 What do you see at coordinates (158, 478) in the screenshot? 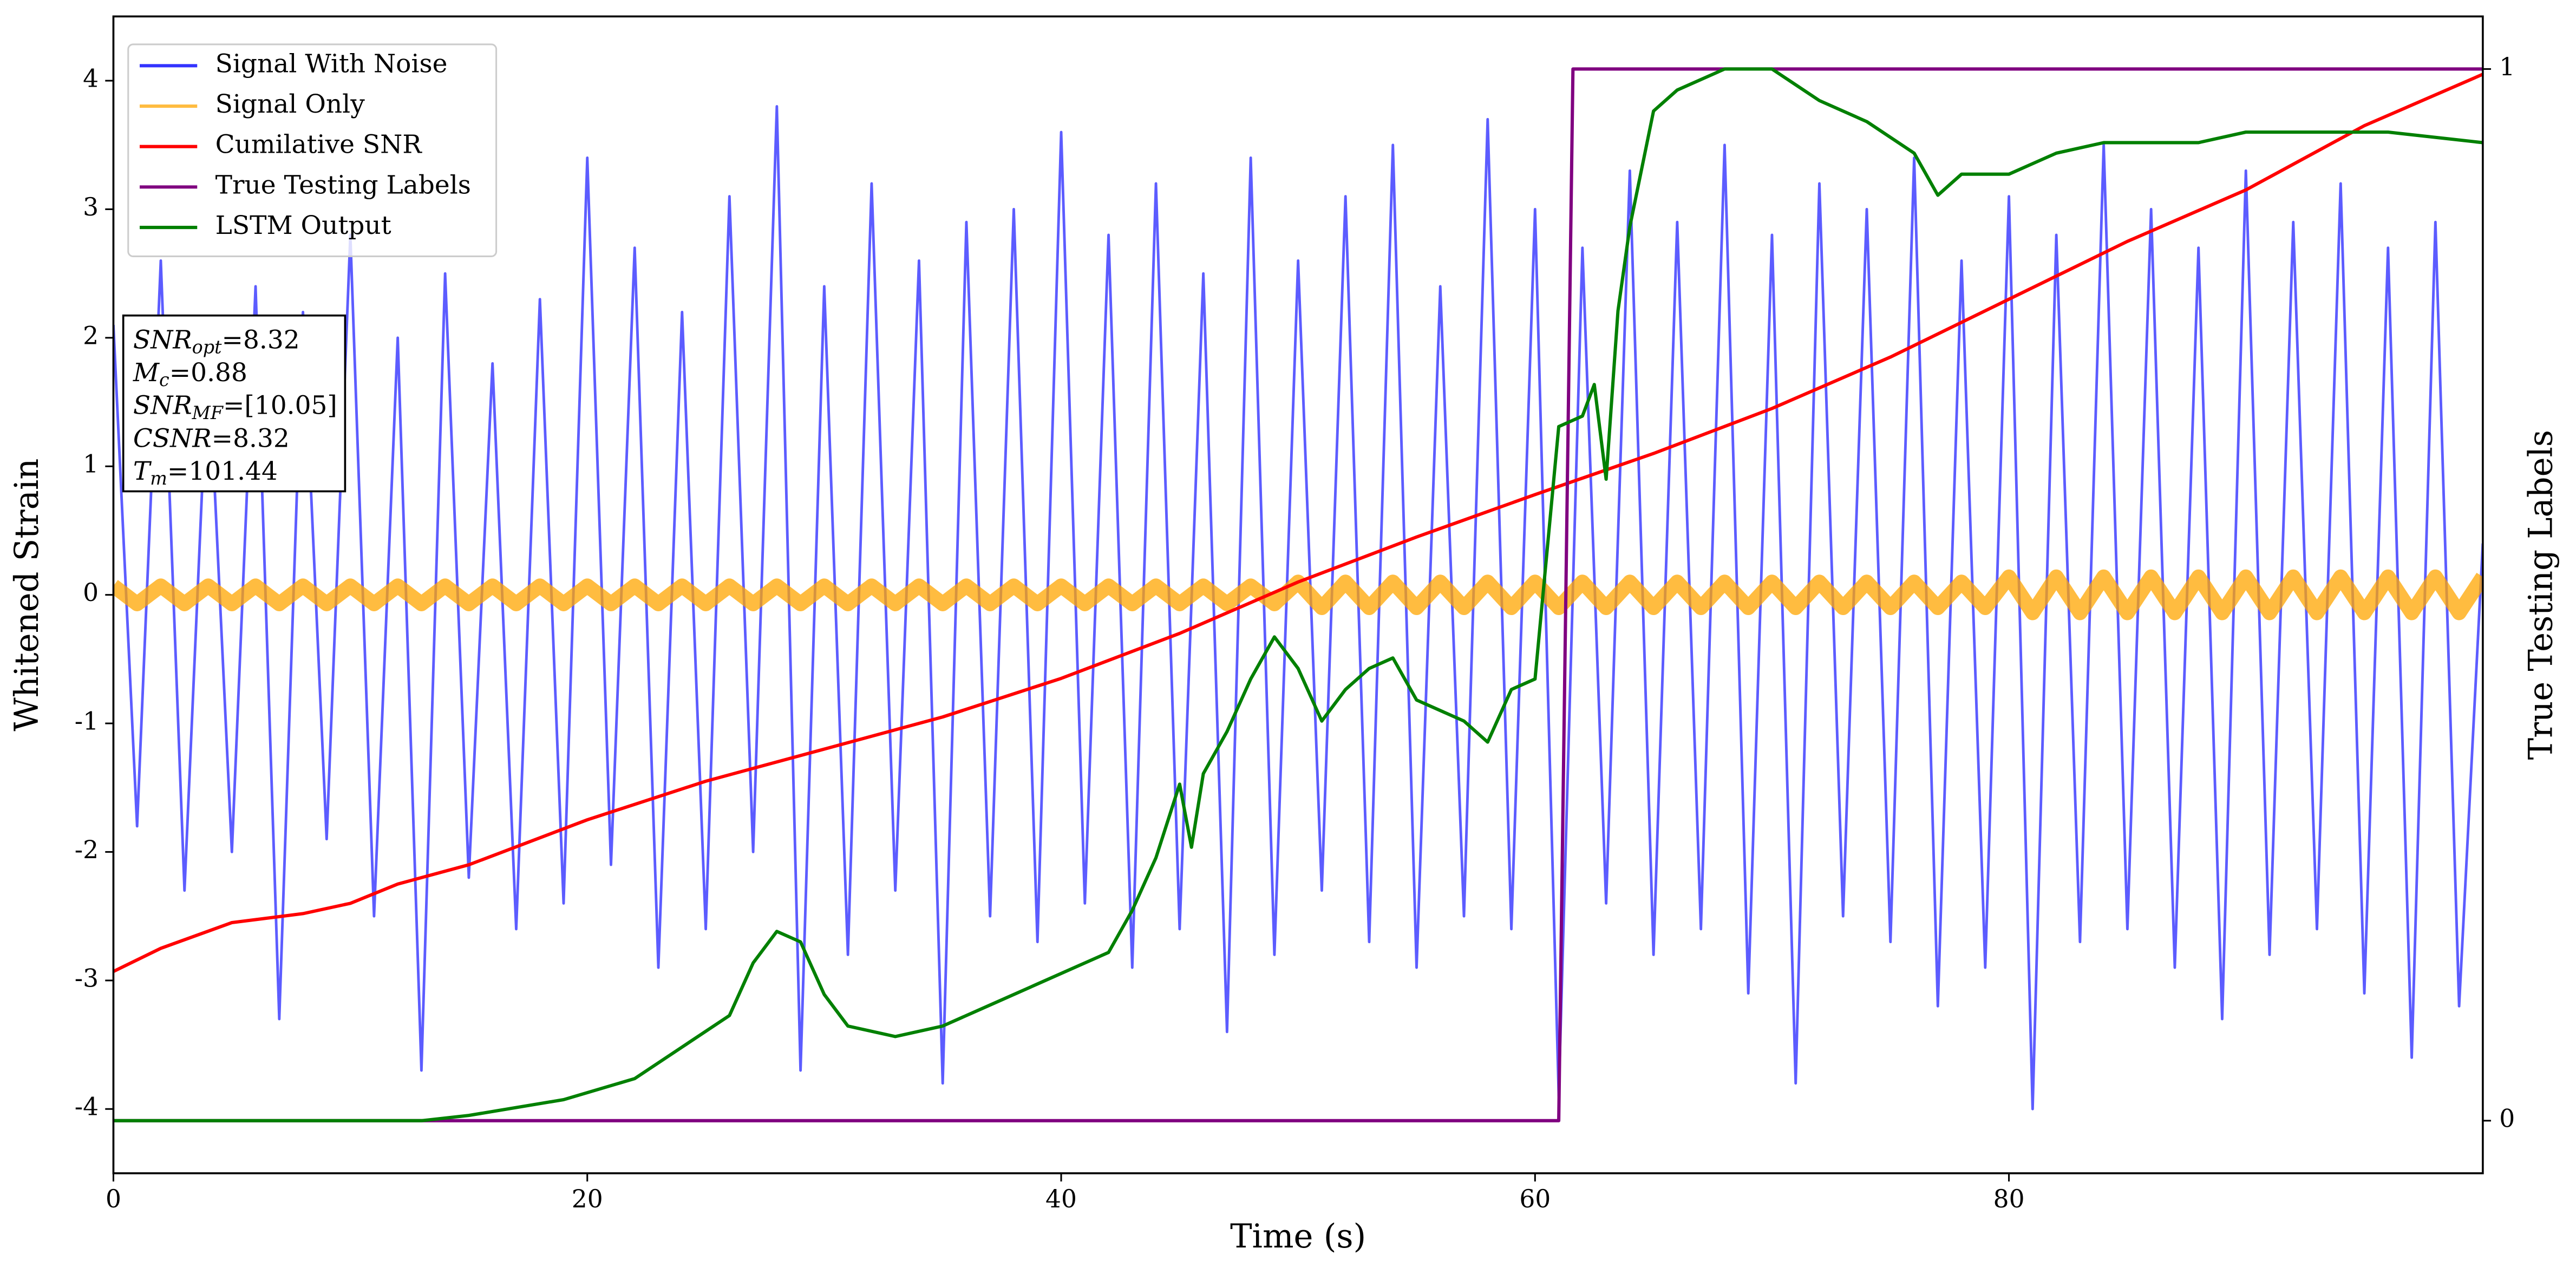
I see `annotation-subscript: m` at bounding box center [158, 478].